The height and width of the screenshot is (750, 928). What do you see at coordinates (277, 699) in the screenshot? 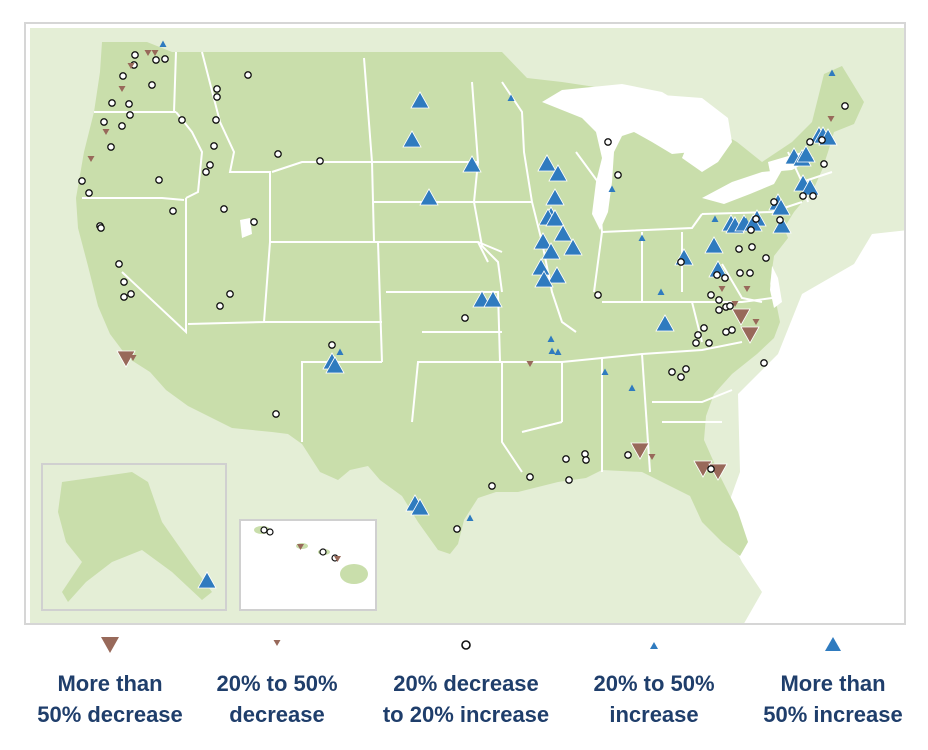
I see `legend-label: 20% to 50% decrease` at bounding box center [277, 699].